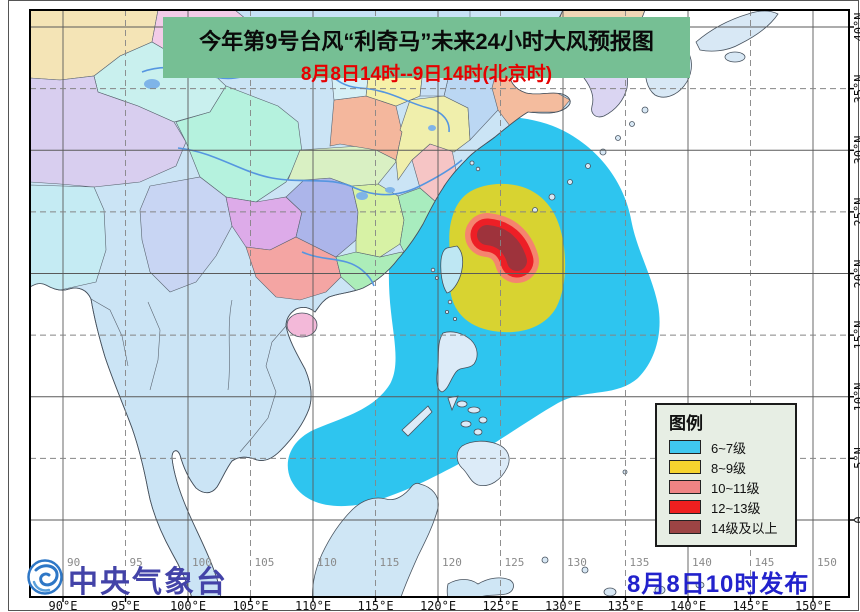 This screenshot has height=612, width=860. Describe the element at coordinates (250, 605) in the screenshot. I see `lon-axis-label: 105°E` at that location.